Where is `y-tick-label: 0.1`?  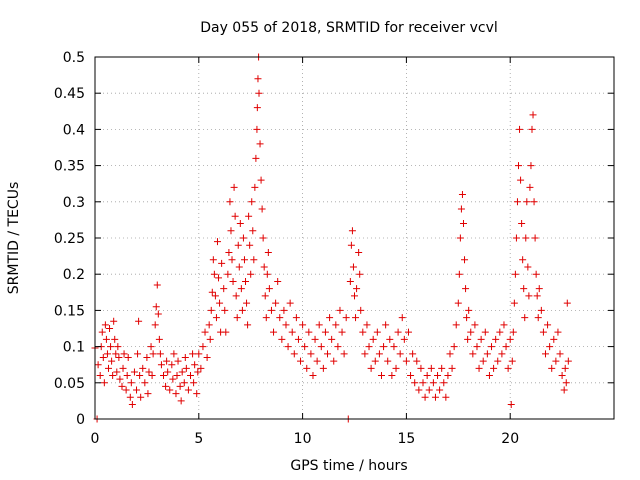
y-tick-label: 0.1 is located at coordinates (74, 348).